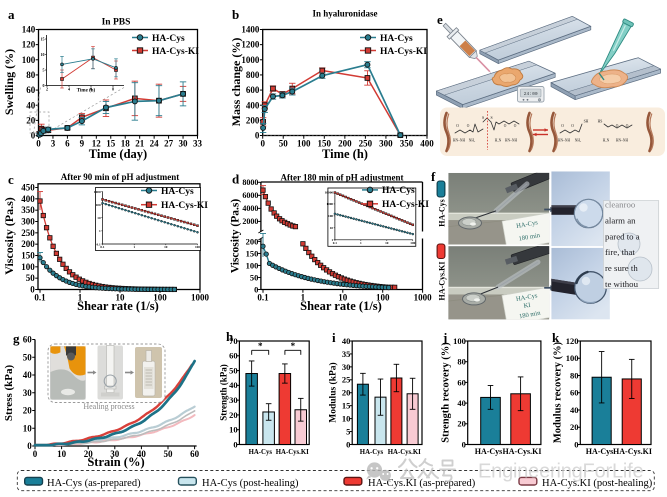 The height and width of the screenshot is (497, 667). What do you see at coordinates (235, 14) in the screenshot?
I see `svg-text: b` at bounding box center [235, 14].